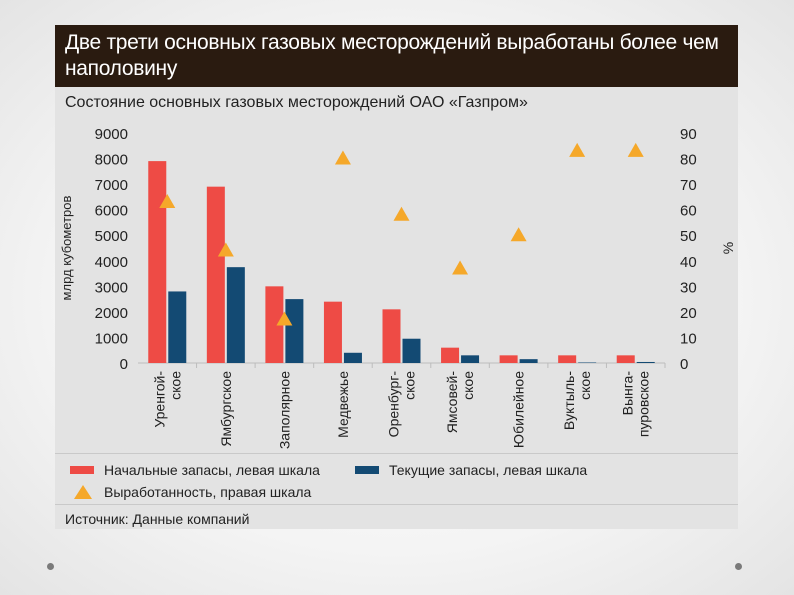 This screenshot has height=595, width=794. I want to click on y2-tick-label: 50, so click(688, 236).